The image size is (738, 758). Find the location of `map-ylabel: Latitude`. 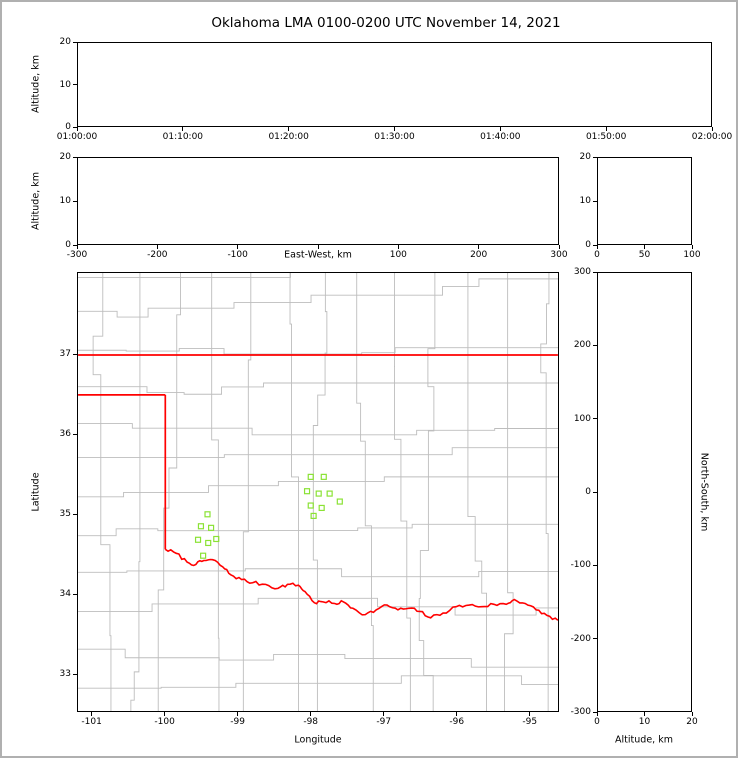

map-ylabel: Latitude is located at coordinates (36, 492).